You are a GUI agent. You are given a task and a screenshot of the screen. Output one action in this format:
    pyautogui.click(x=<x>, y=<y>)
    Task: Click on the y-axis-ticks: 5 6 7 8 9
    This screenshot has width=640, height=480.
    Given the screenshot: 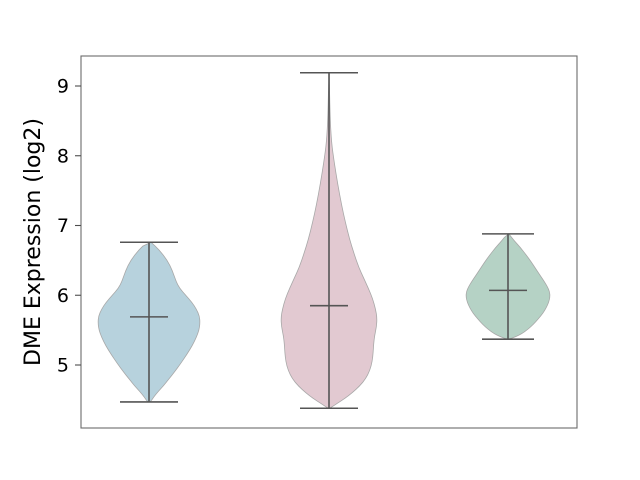 What is the action you would take?
    pyautogui.click(x=69, y=226)
    